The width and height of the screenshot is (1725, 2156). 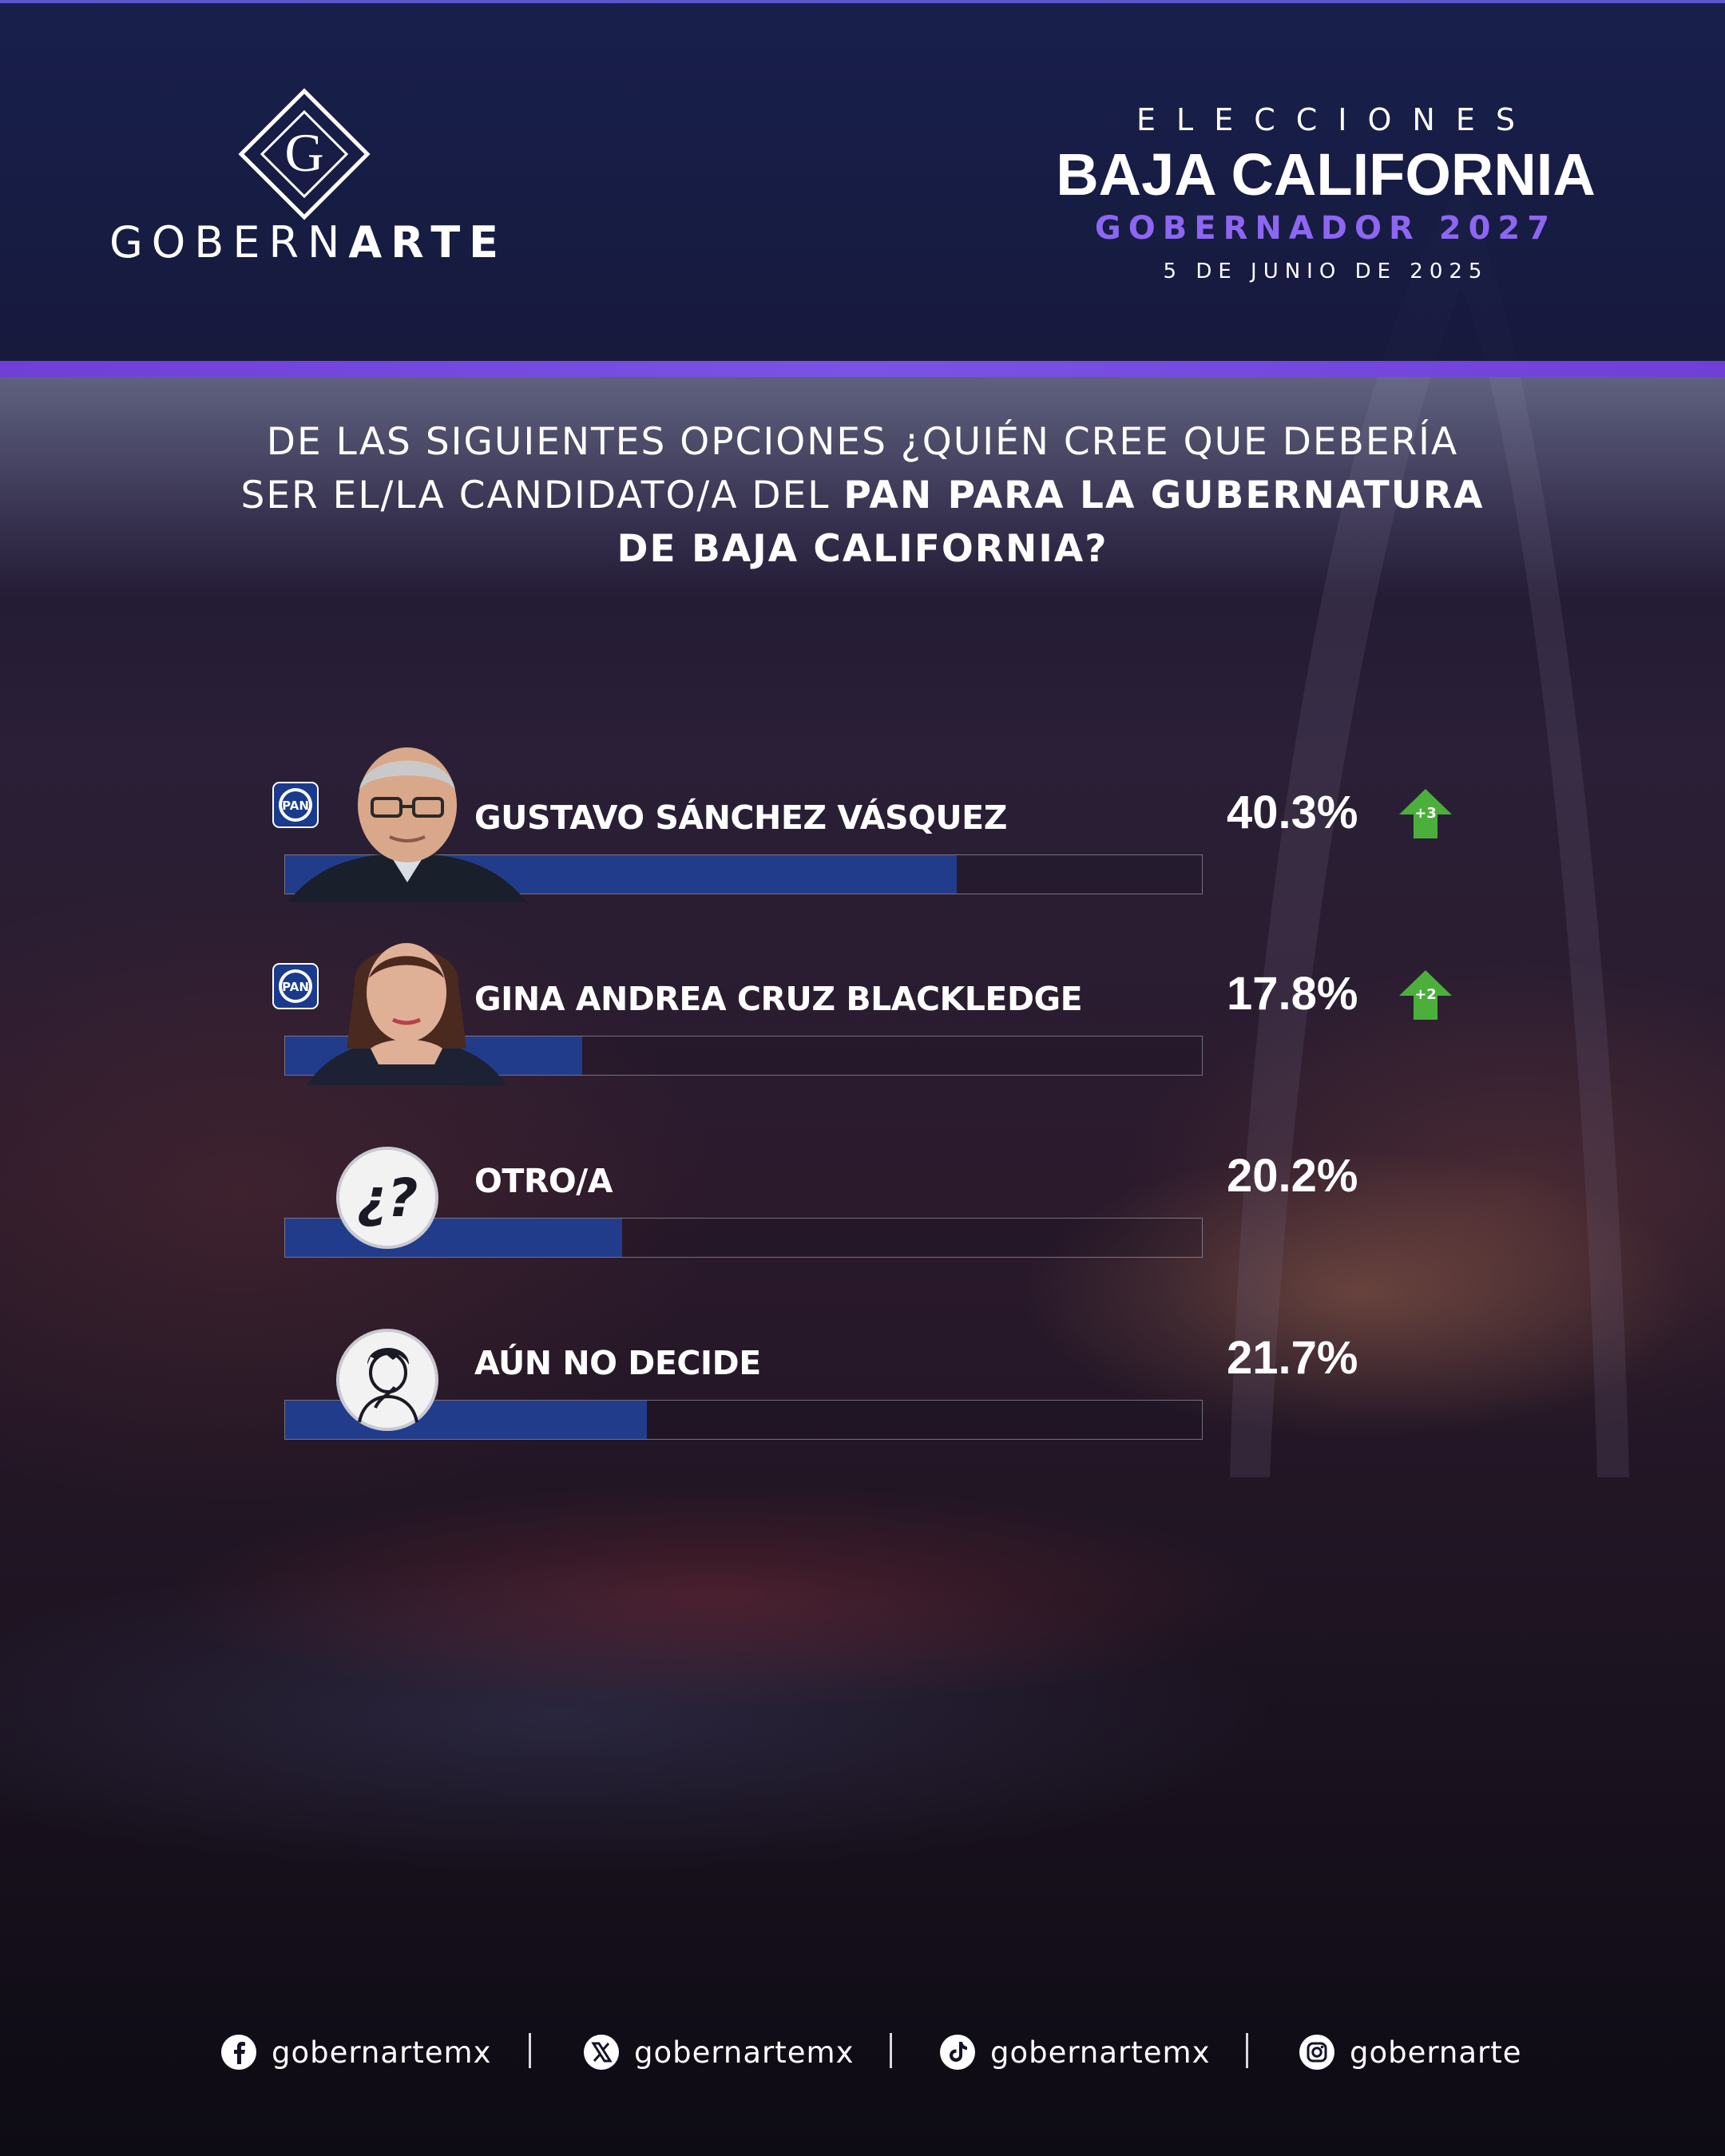 I want to click on x-icon, so click(x=602, y=2052).